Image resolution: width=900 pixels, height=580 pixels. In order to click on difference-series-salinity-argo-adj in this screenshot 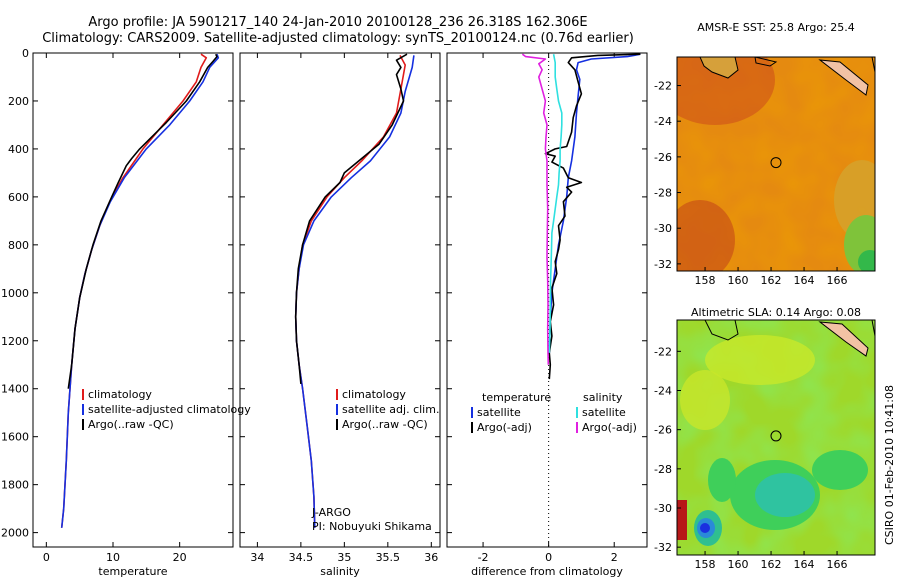, I will do `click(535, 209)`.